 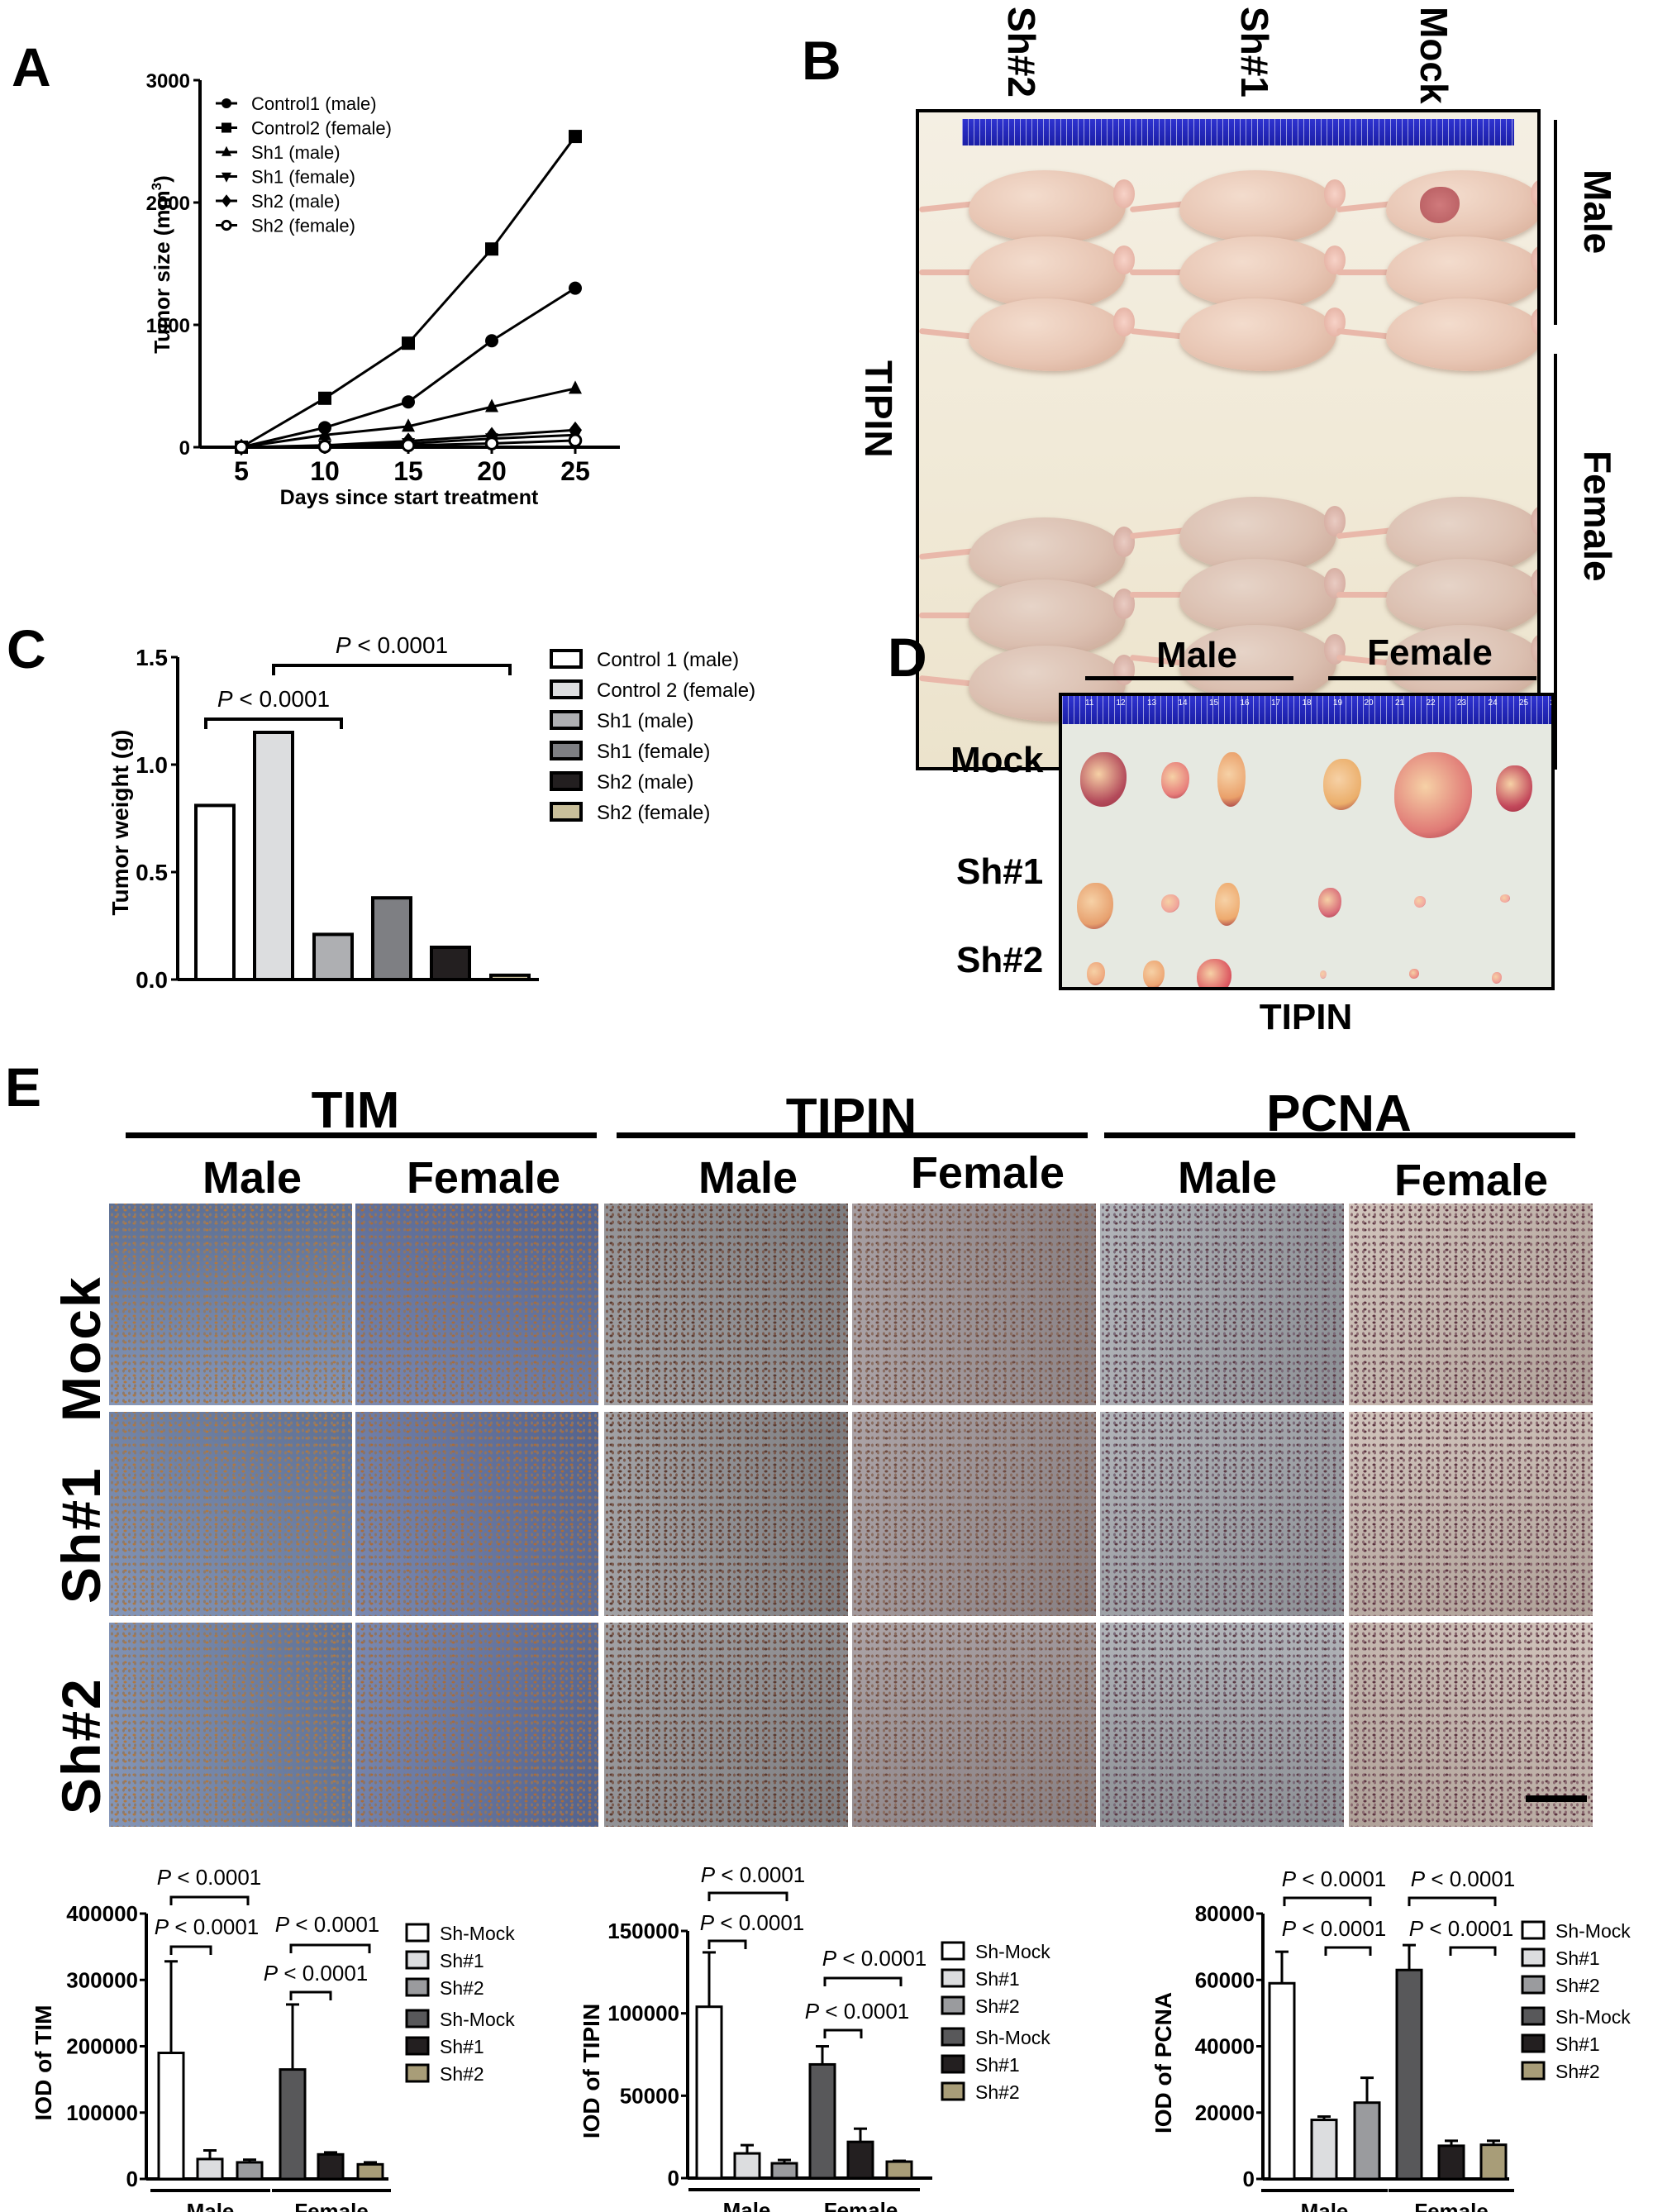 What do you see at coordinates (1152, 703) in the screenshot?
I see `ruler-number: 13` at bounding box center [1152, 703].